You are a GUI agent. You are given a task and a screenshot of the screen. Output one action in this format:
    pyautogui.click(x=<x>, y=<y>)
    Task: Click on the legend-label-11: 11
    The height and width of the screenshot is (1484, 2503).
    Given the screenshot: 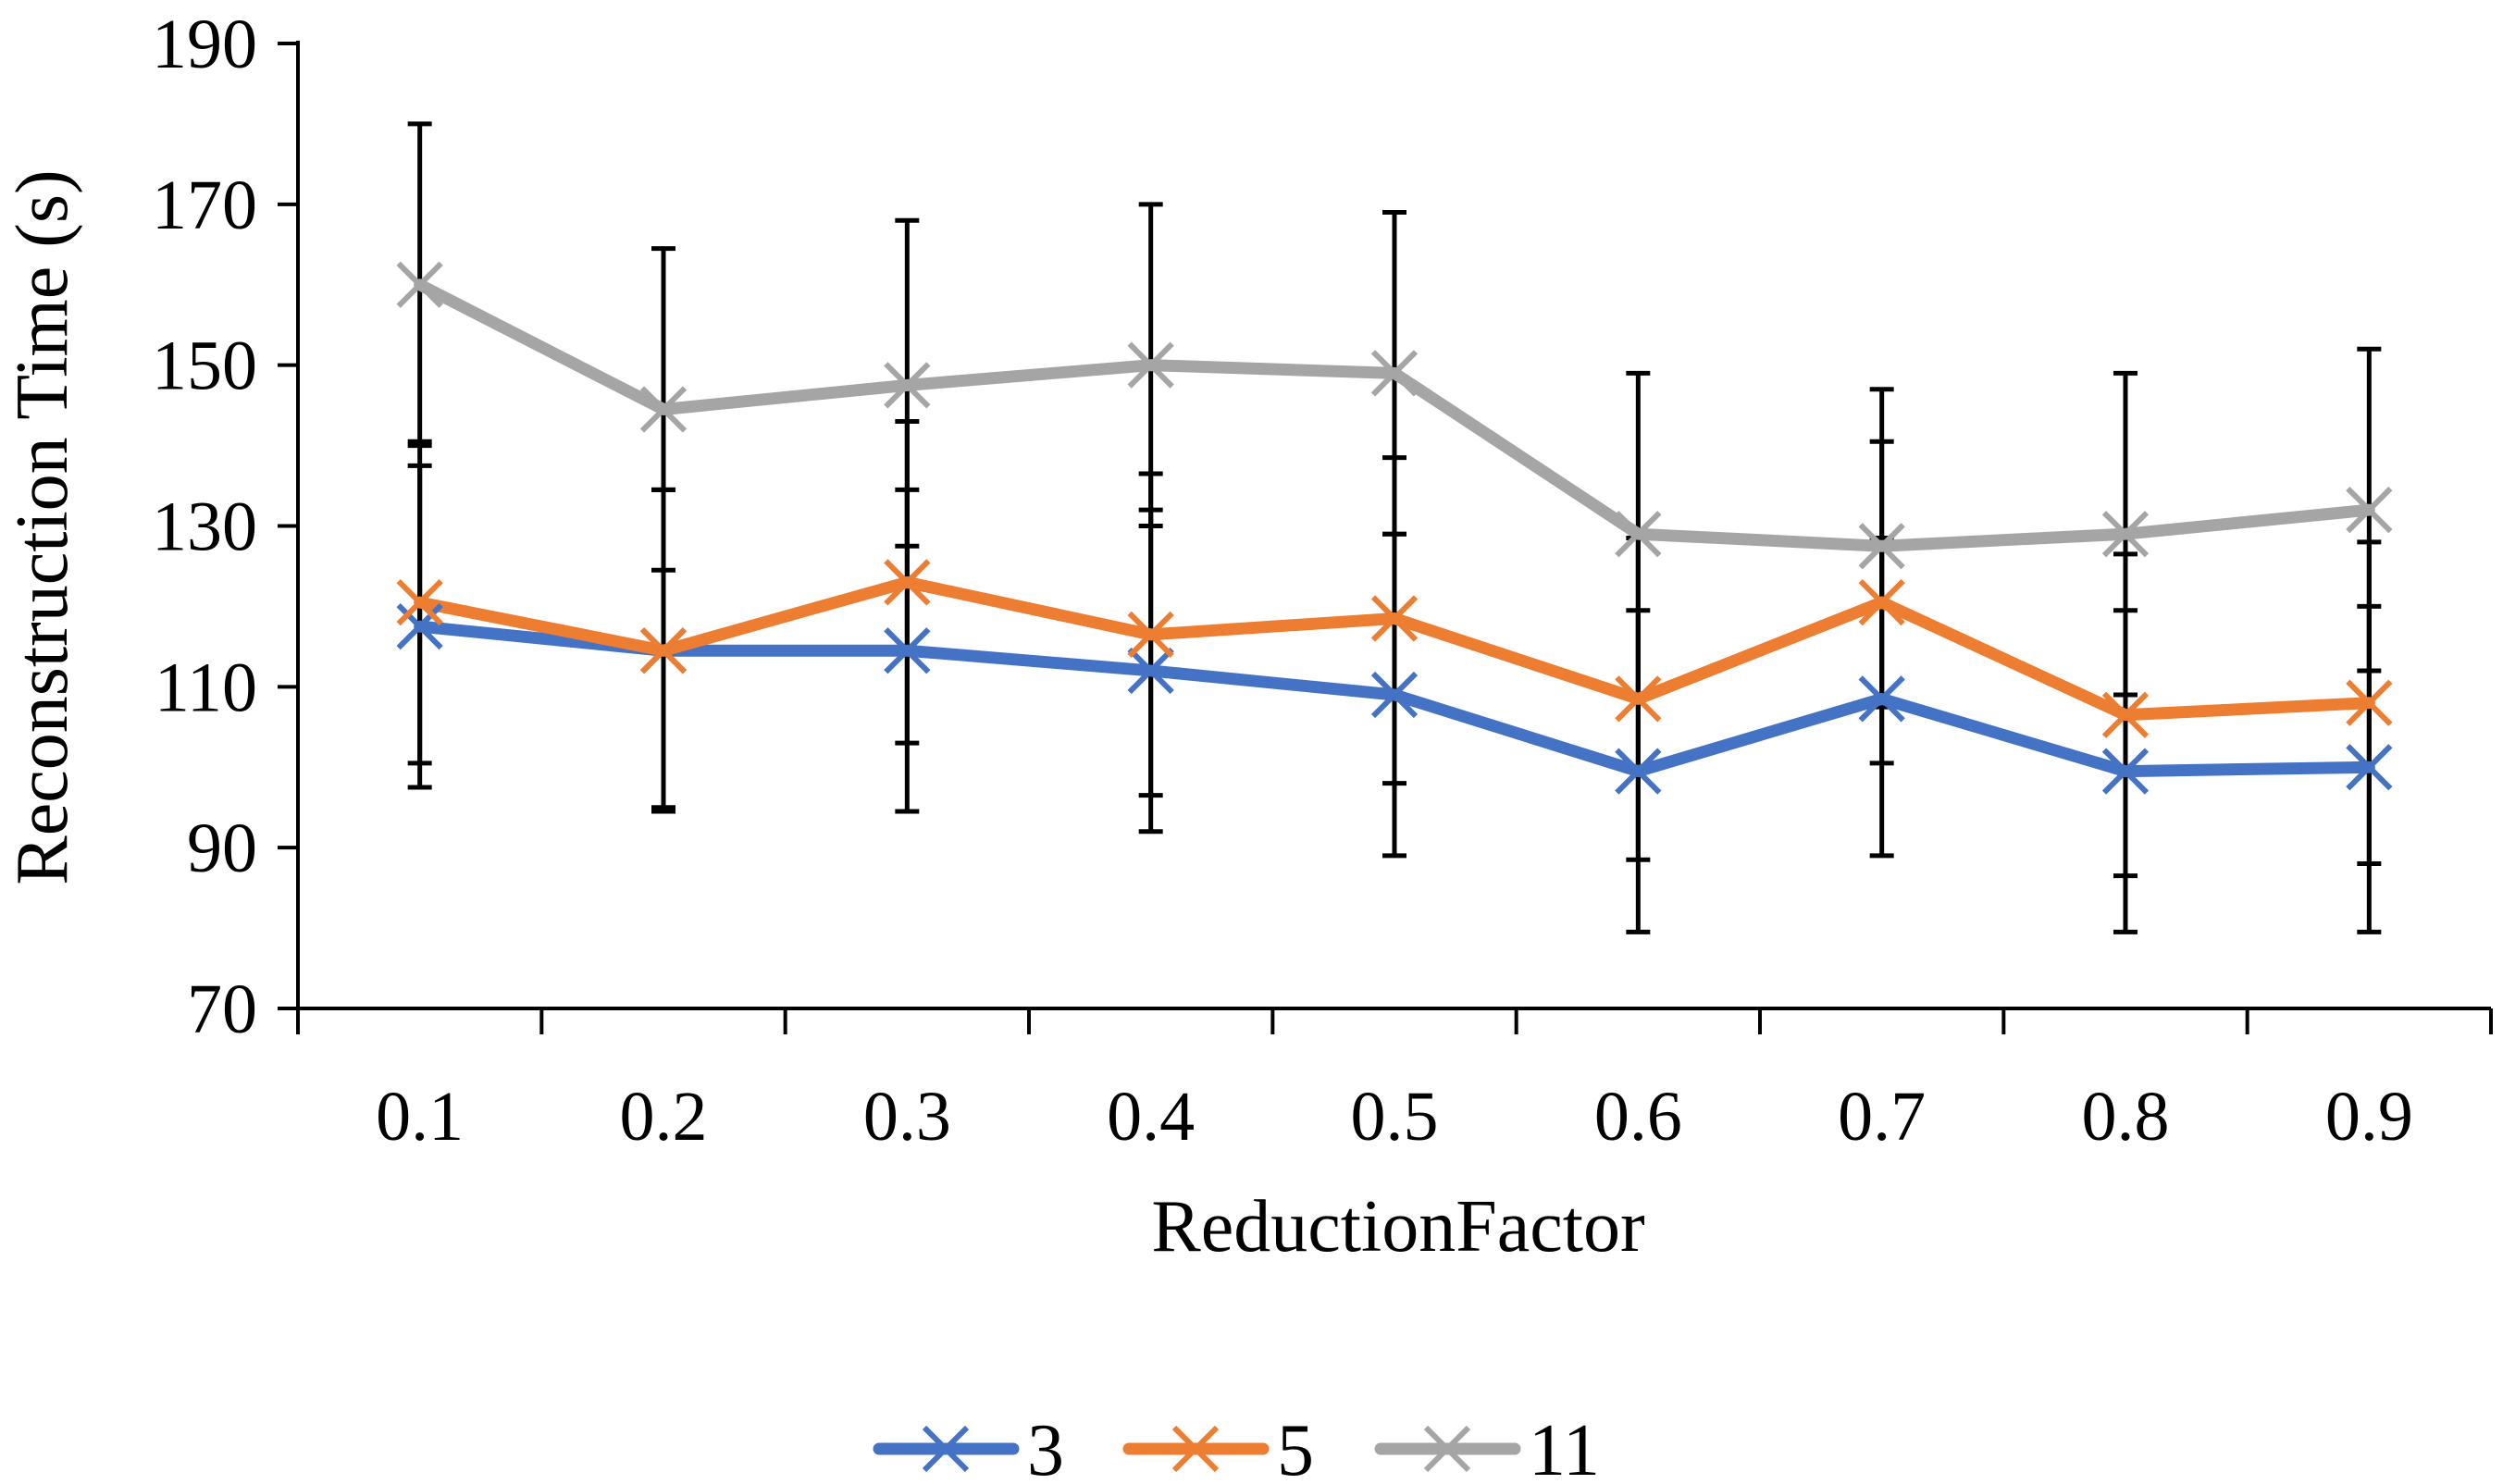 What is the action you would take?
    pyautogui.click(x=1564, y=1447)
    